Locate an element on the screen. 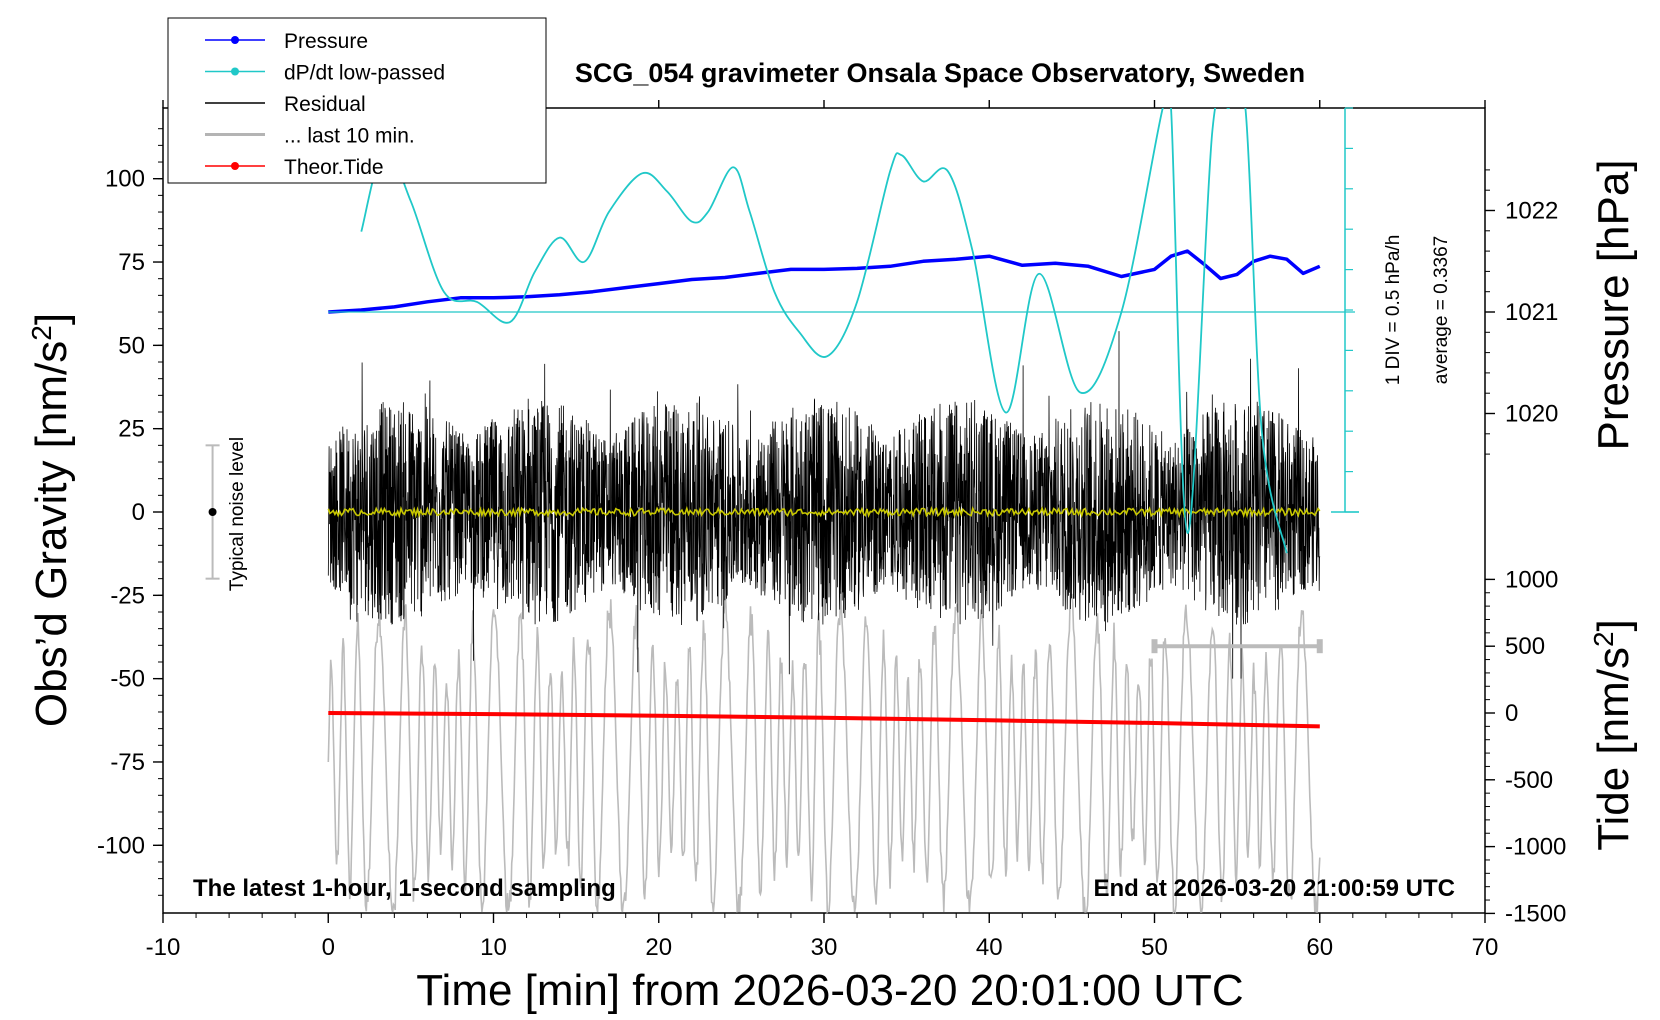 This screenshot has height=1020, width=1660. x-tick-label: 70 is located at coordinates (1485, 947).